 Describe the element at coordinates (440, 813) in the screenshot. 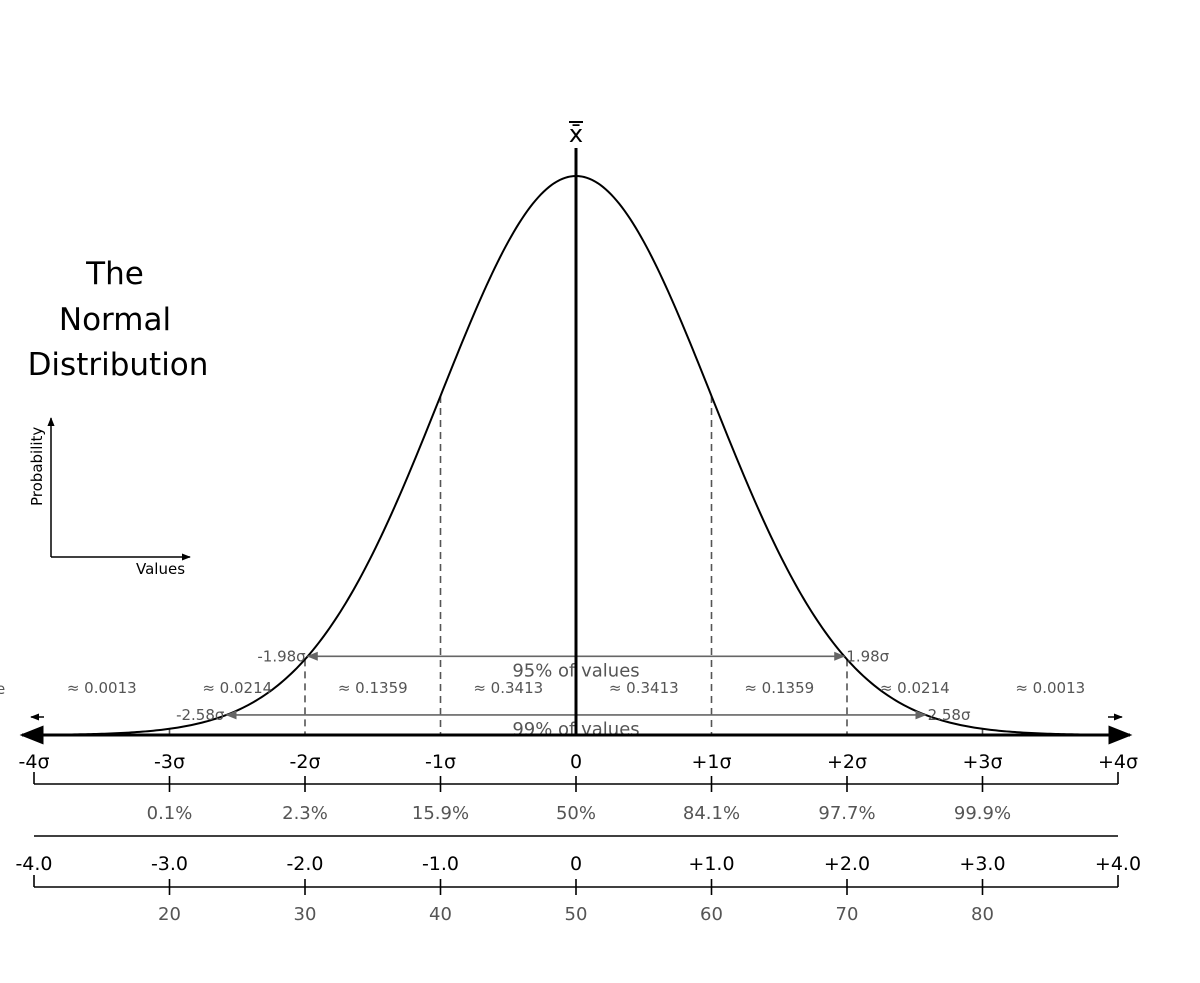

I see `percentile-label: 15.9%` at that location.